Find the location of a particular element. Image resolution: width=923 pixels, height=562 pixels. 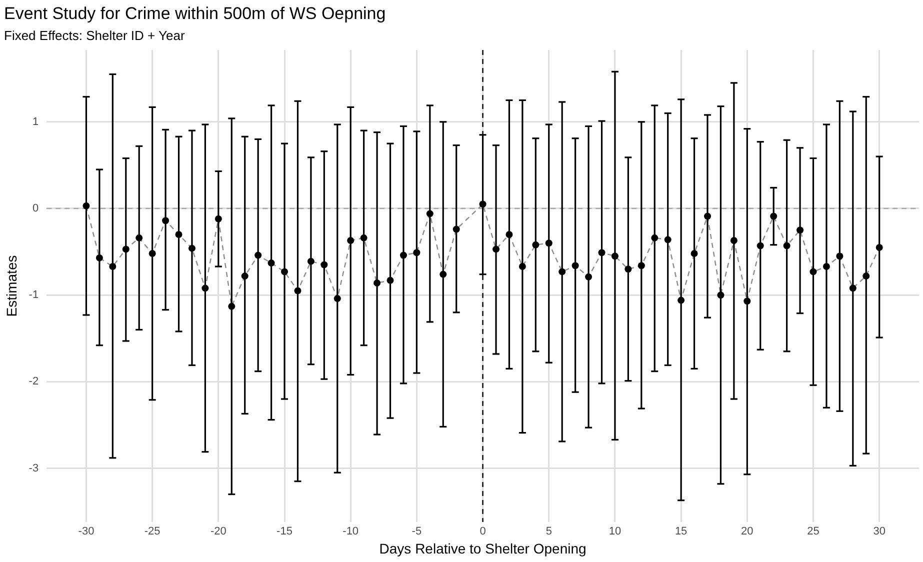

chart-title: Event Study for Crime within 500m of WS Oepning is located at coordinates (195, 13).